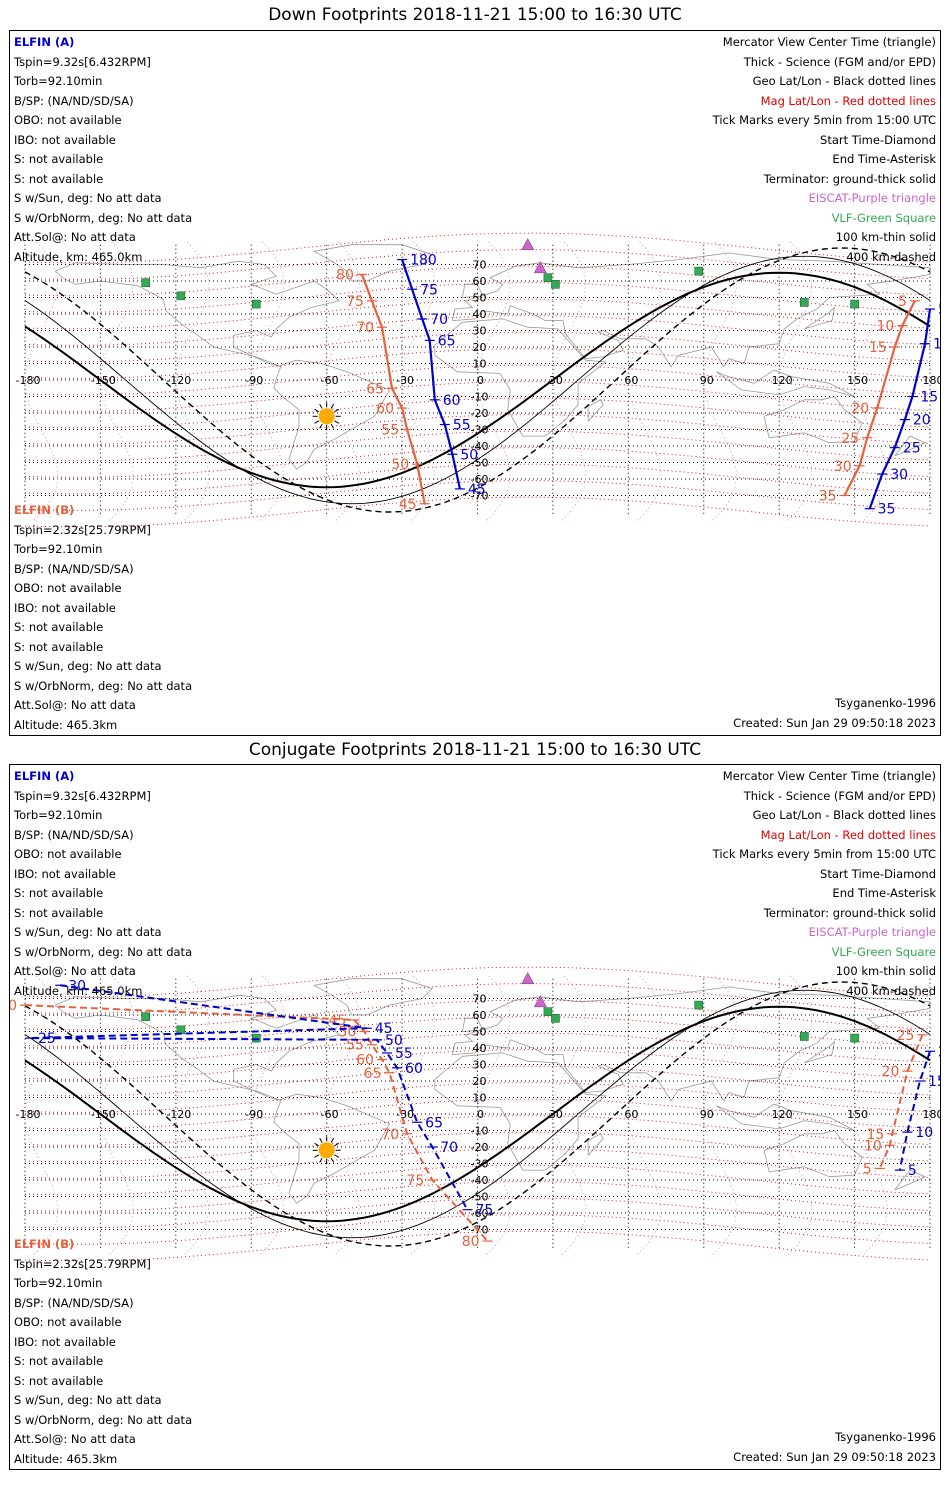 The width and height of the screenshot is (950, 1500). I want to click on tick-label: 35, so click(828, 497).